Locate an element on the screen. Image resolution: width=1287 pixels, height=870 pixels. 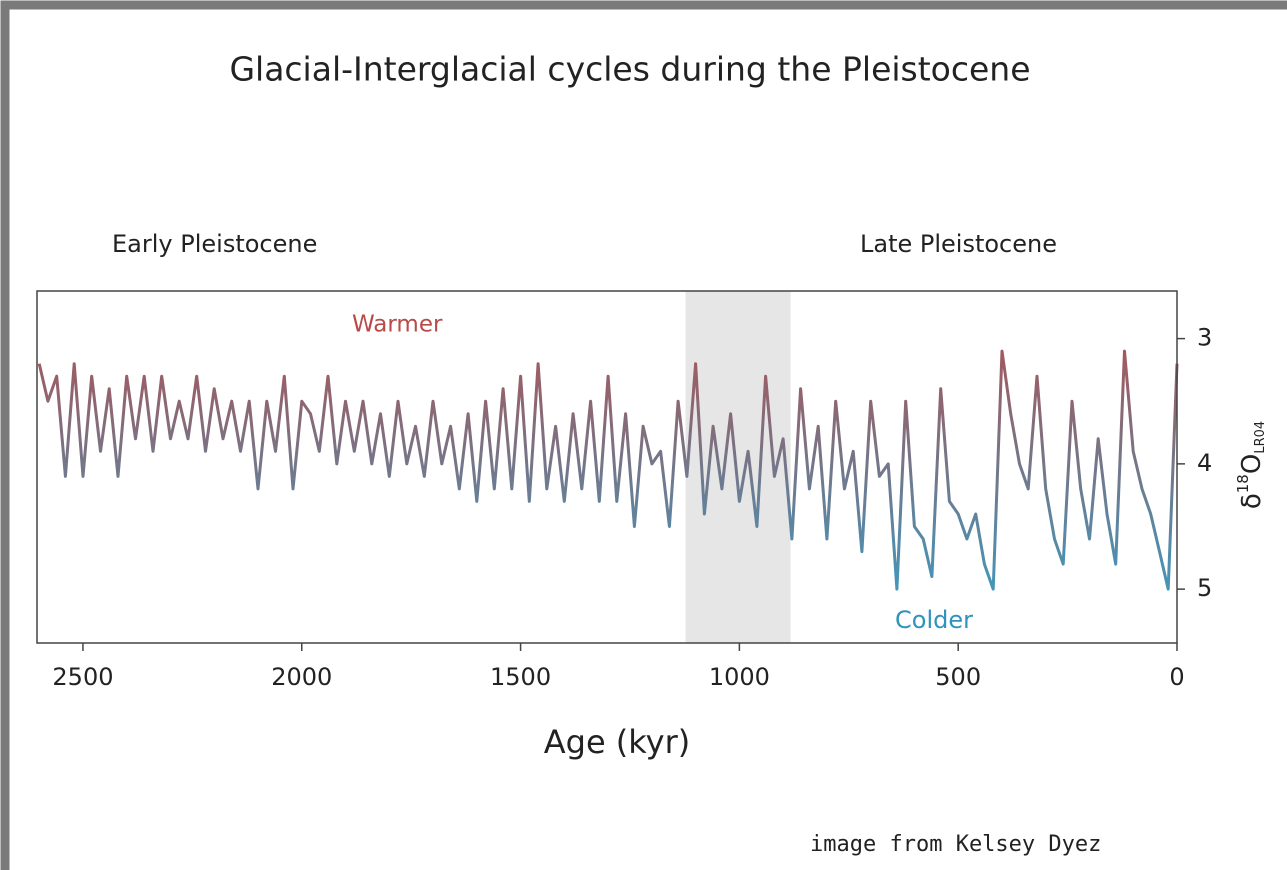
y-tick-label: 4 is located at coordinates (1204, 463).